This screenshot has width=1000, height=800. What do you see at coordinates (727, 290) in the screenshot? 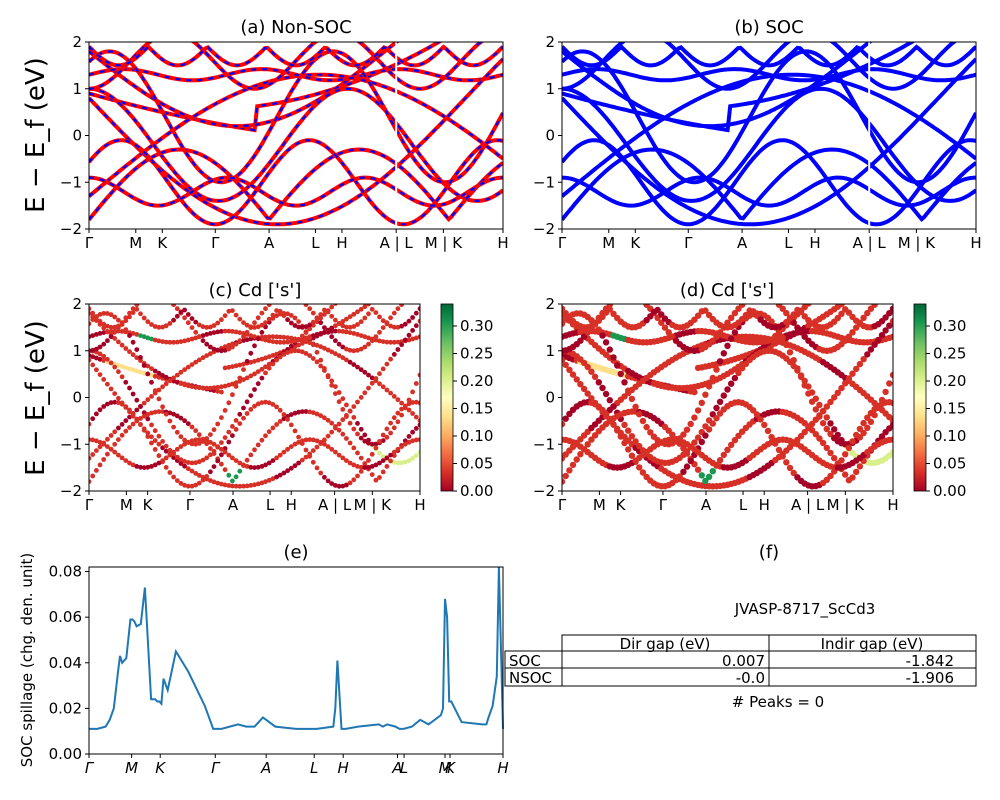
I see `panel-d-title: (d) Cd ['s']` at bounding box center [727, 290].